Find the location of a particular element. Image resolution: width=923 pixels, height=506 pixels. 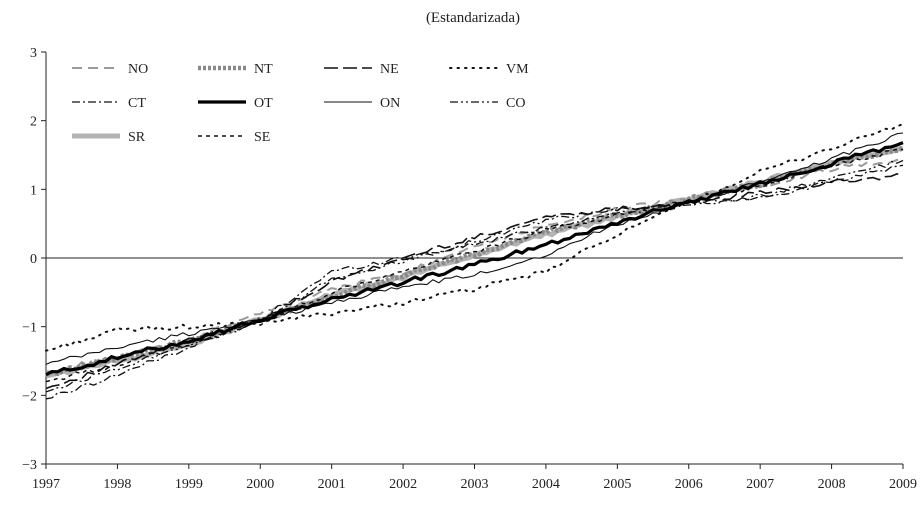

y-tick-label: 2 is located at coordinates (33, 122).